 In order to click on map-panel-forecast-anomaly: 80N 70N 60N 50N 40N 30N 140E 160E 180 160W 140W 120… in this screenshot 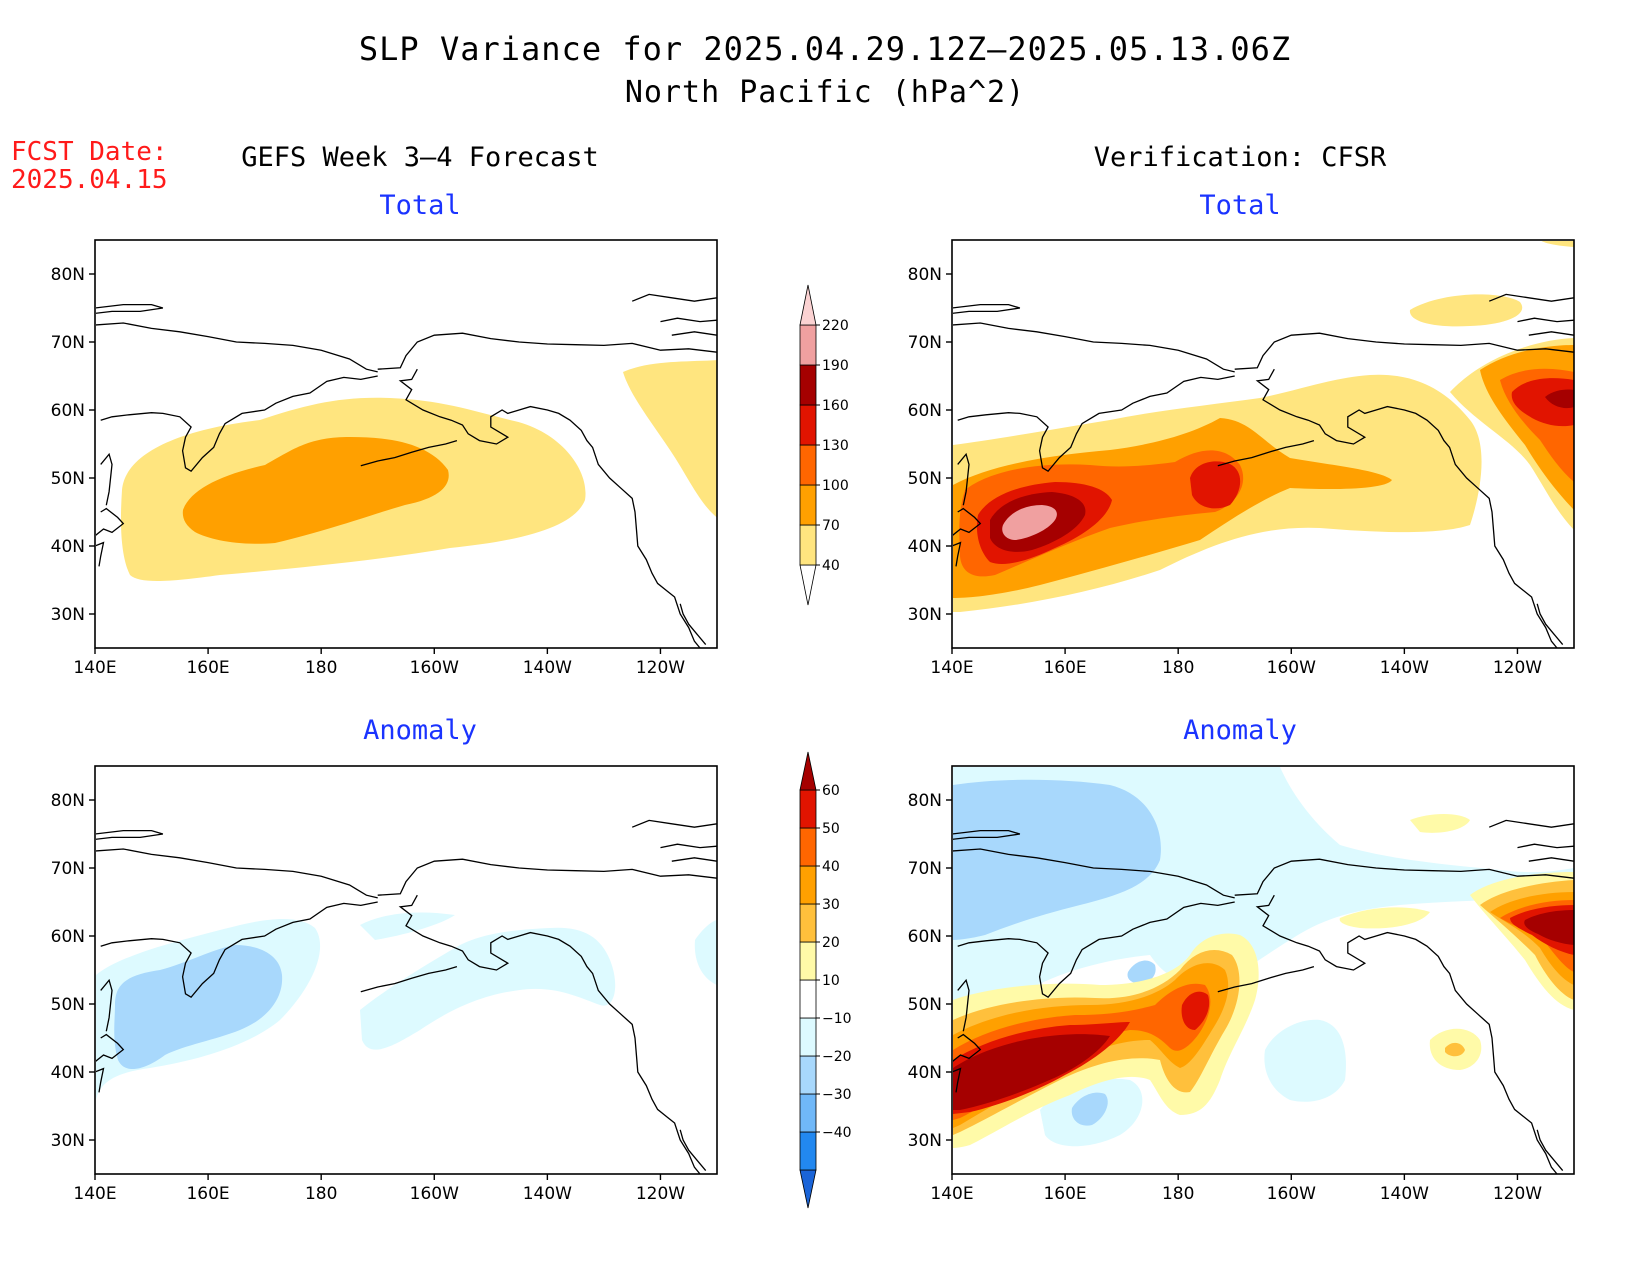, I will do `click(384, 984)`.